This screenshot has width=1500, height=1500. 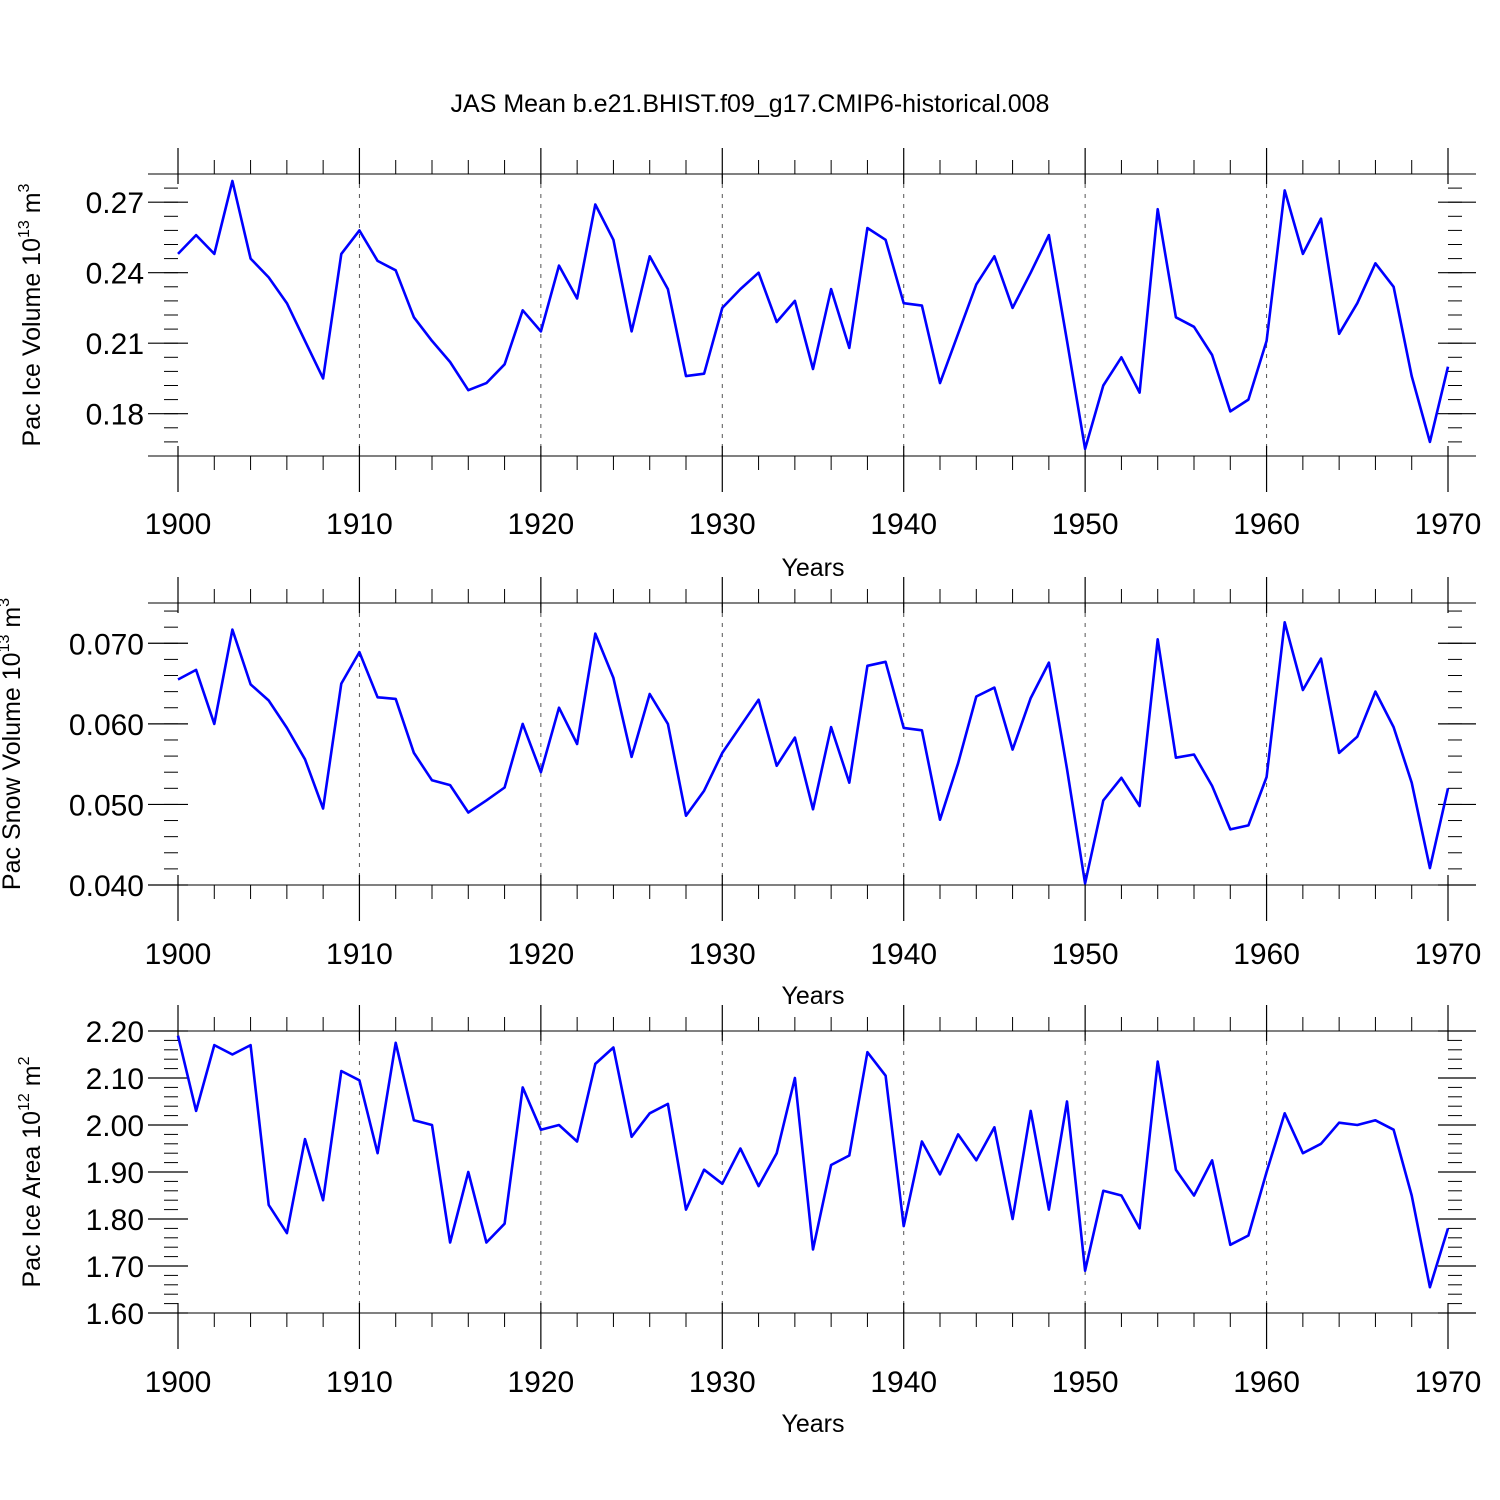 What do you see at coordinates (24, 1060) in the screenshot?
I see `y-axis-title-unit-exponent: 2` at bounding box center [24, 1060].